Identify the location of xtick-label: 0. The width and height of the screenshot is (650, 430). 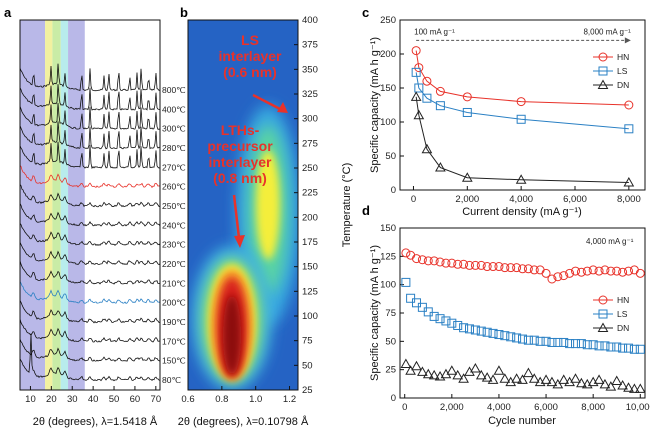
(413, 199).